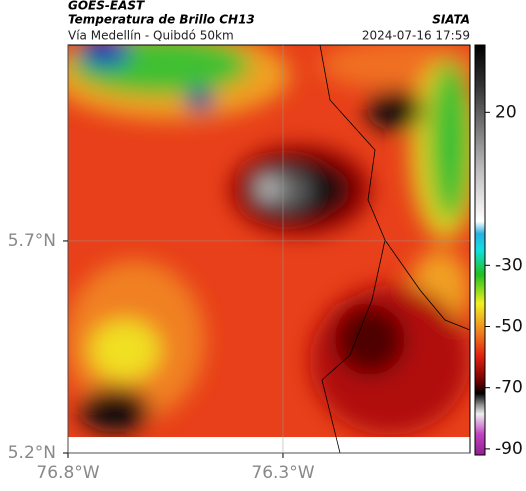 This screenshot has width=526, height=491. What do you see at coordinates (416, 36) in the screenshot?
I see `datetime: 2024-07-16 17:59` at bounding box center [416, 36].